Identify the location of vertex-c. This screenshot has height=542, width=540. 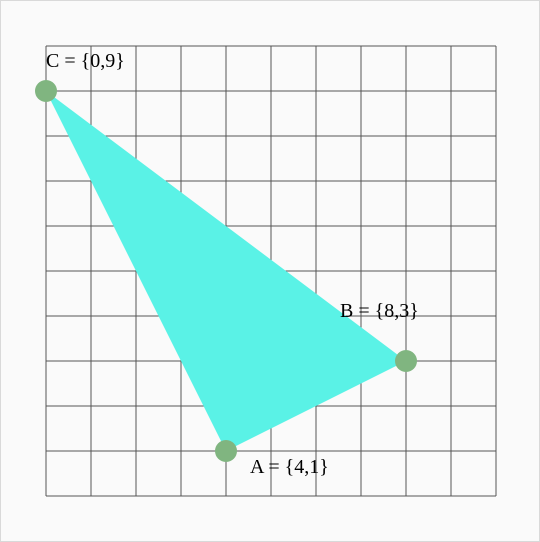
(46, 91).